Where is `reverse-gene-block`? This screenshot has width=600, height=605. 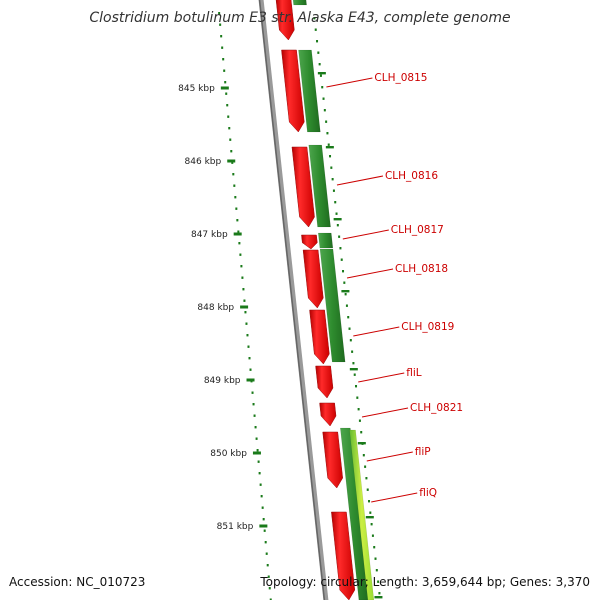 reverse-gene-block is located at coordinates (332, 305).